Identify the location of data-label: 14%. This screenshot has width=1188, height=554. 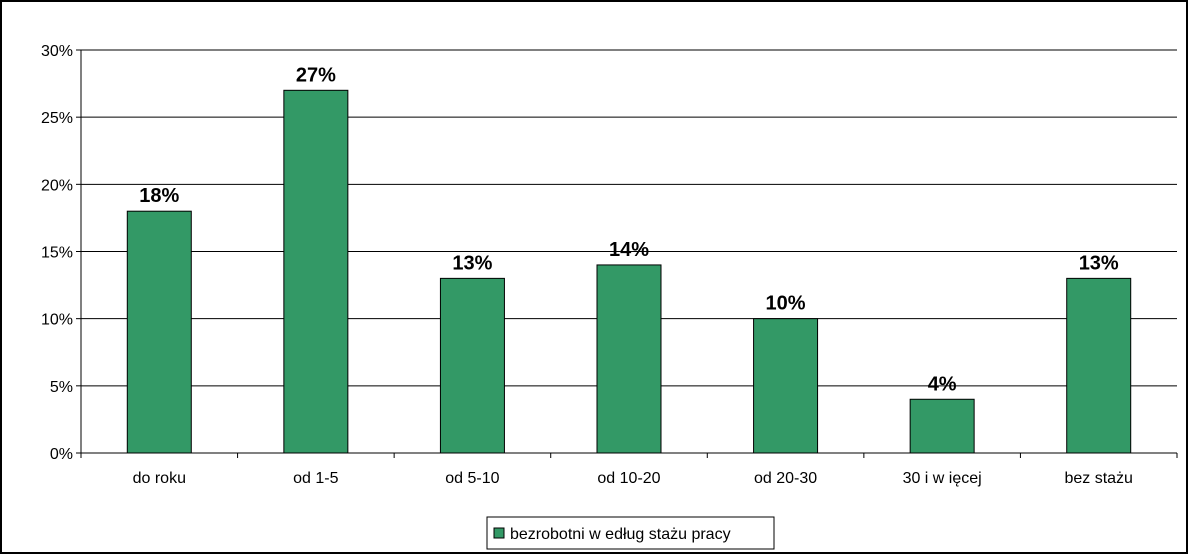
(629, 250).